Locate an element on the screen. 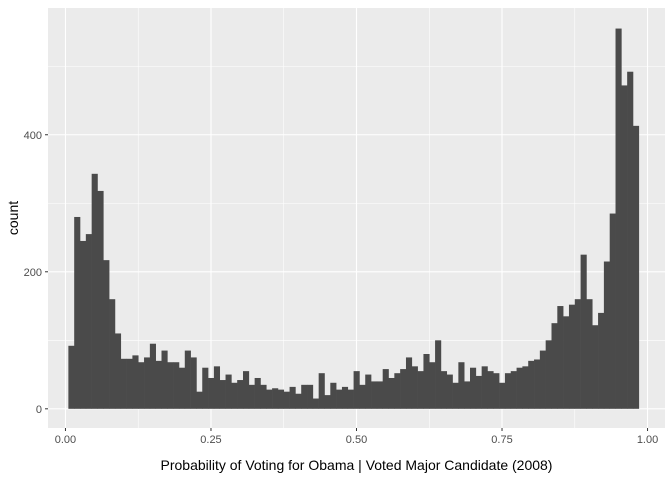 The image size is (672, 480). x-axis-ticks: 0.00 0.25 0.50 0.75 1.00 is located at coordinates (356, 437).